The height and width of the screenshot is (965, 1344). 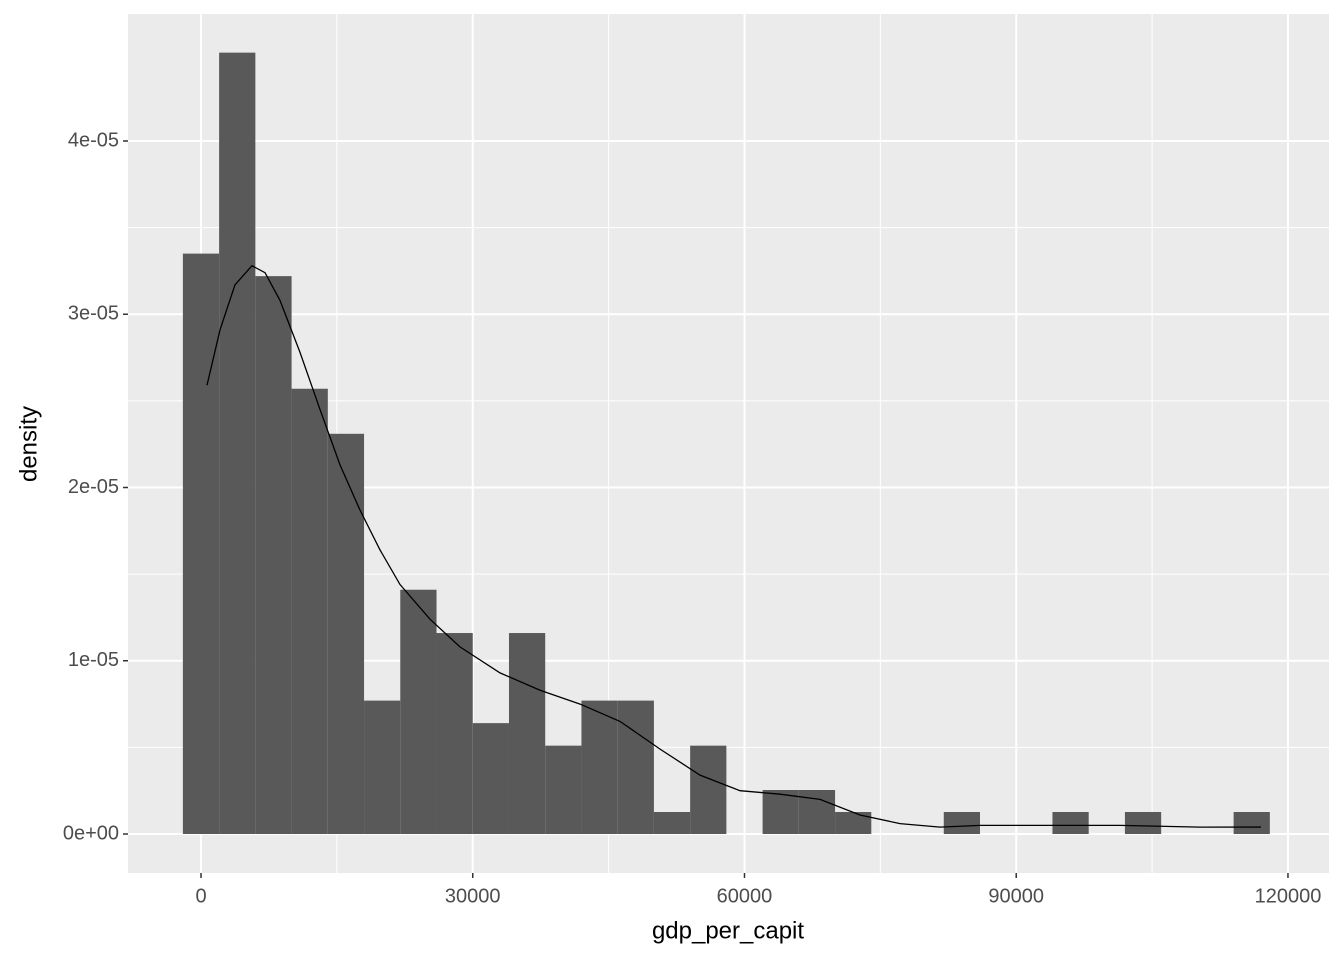 I want to click on y-tick-label: 4e-05, so click(x=93, y=140).